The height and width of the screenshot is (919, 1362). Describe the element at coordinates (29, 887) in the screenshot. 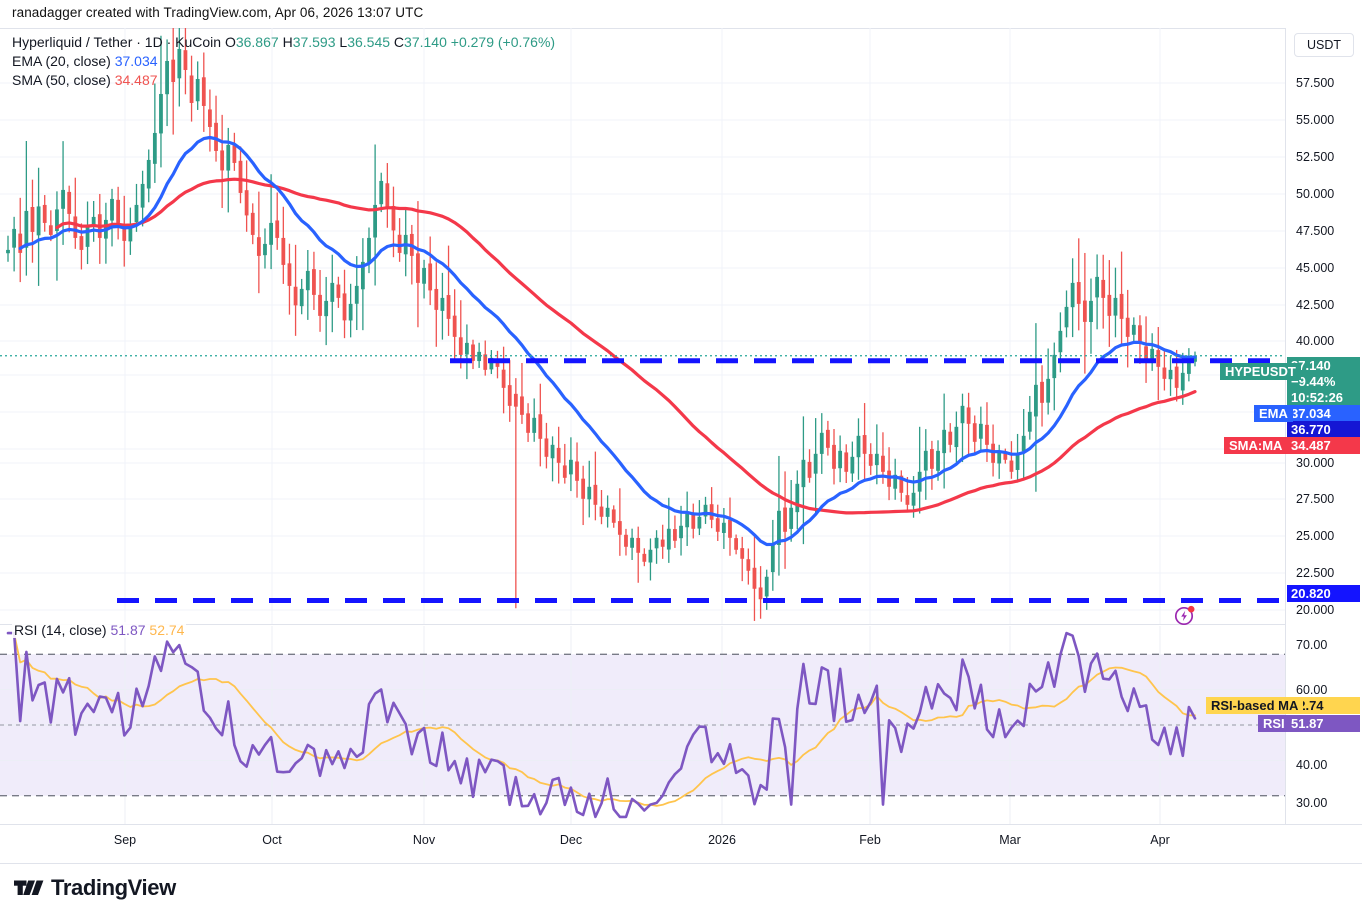

I see `tradingview-mark-icon` at that location.